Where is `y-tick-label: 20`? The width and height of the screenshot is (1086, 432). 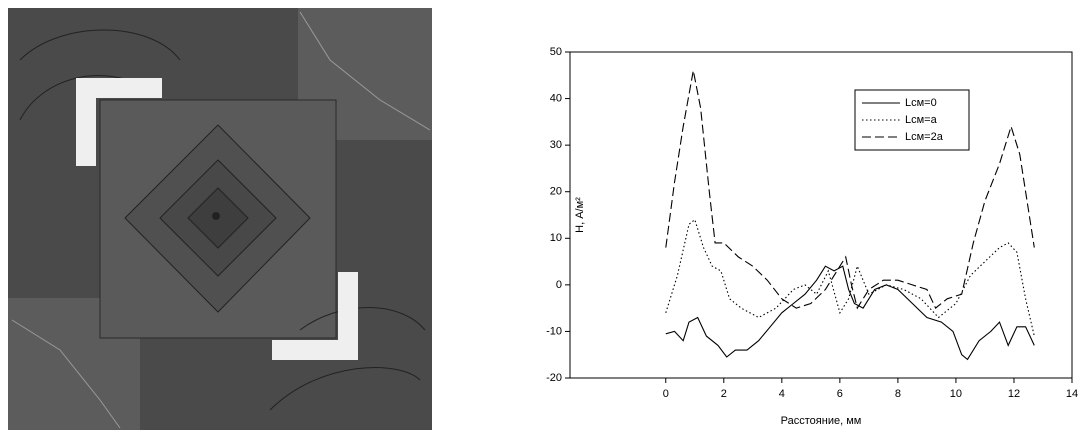
y-tick-label: 20 is located at coordinates (556, 192).